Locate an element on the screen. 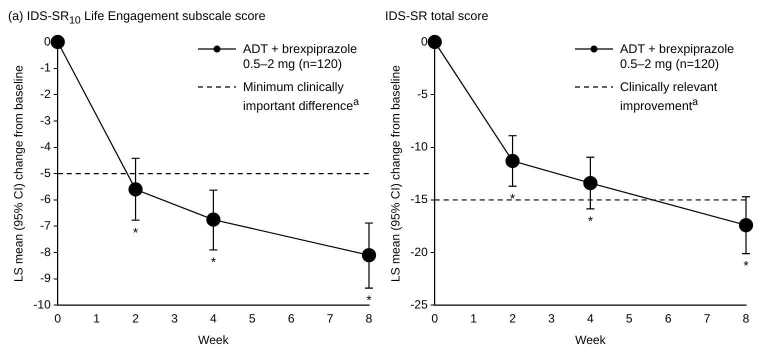 The width and height of the screenshot is (770, 361). y-tick-label: -25 is located at coordinates (419, 305).